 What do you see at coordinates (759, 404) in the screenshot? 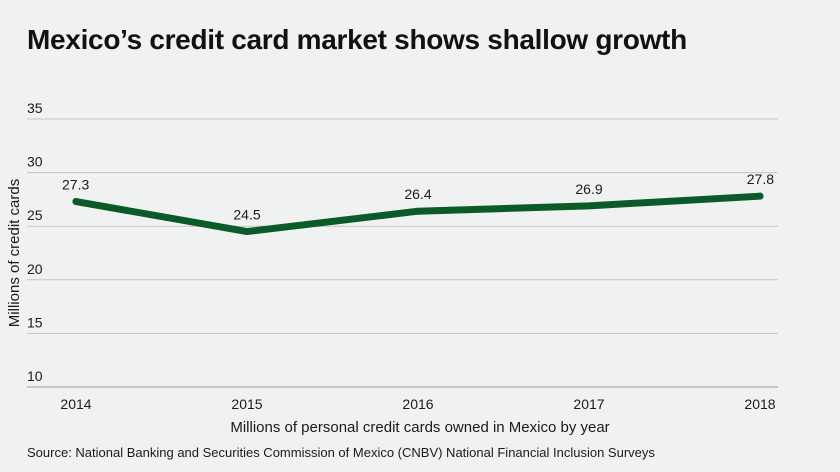
I see `x-tick-label: 2018` at bounding box center [759, 404].